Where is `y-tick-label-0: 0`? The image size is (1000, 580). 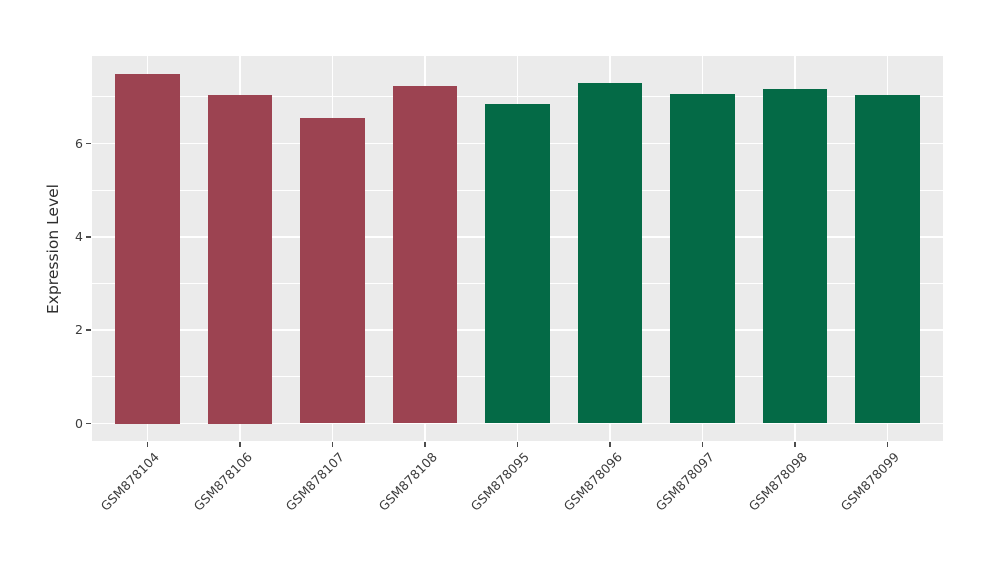
y-tick-label-0: 0 is located at coordinates (79, 423).